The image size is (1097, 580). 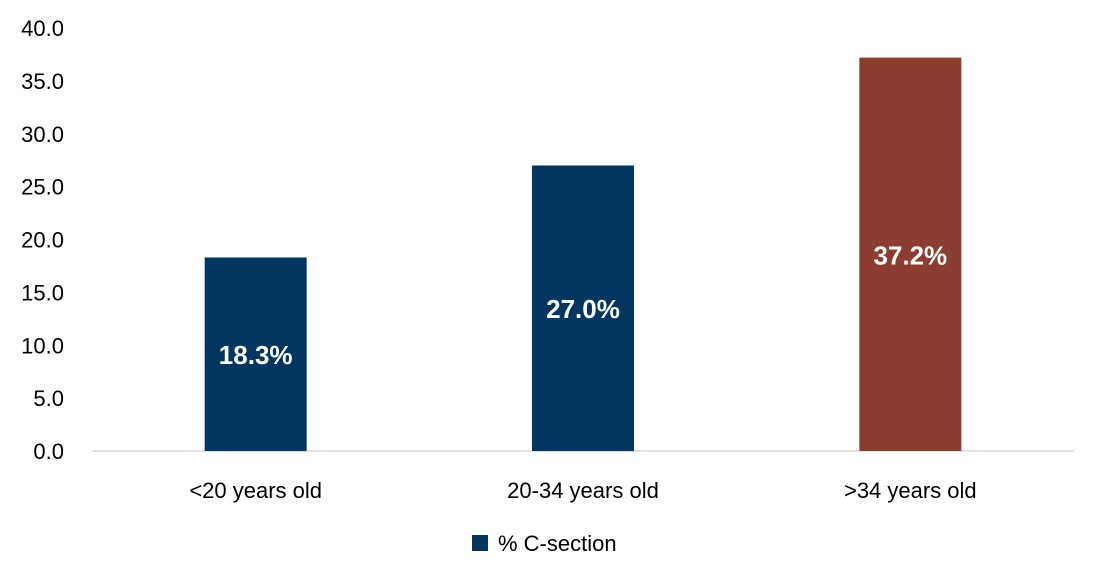 I want to click on y-tick-label: 0.0, so click(x=48, y=451).